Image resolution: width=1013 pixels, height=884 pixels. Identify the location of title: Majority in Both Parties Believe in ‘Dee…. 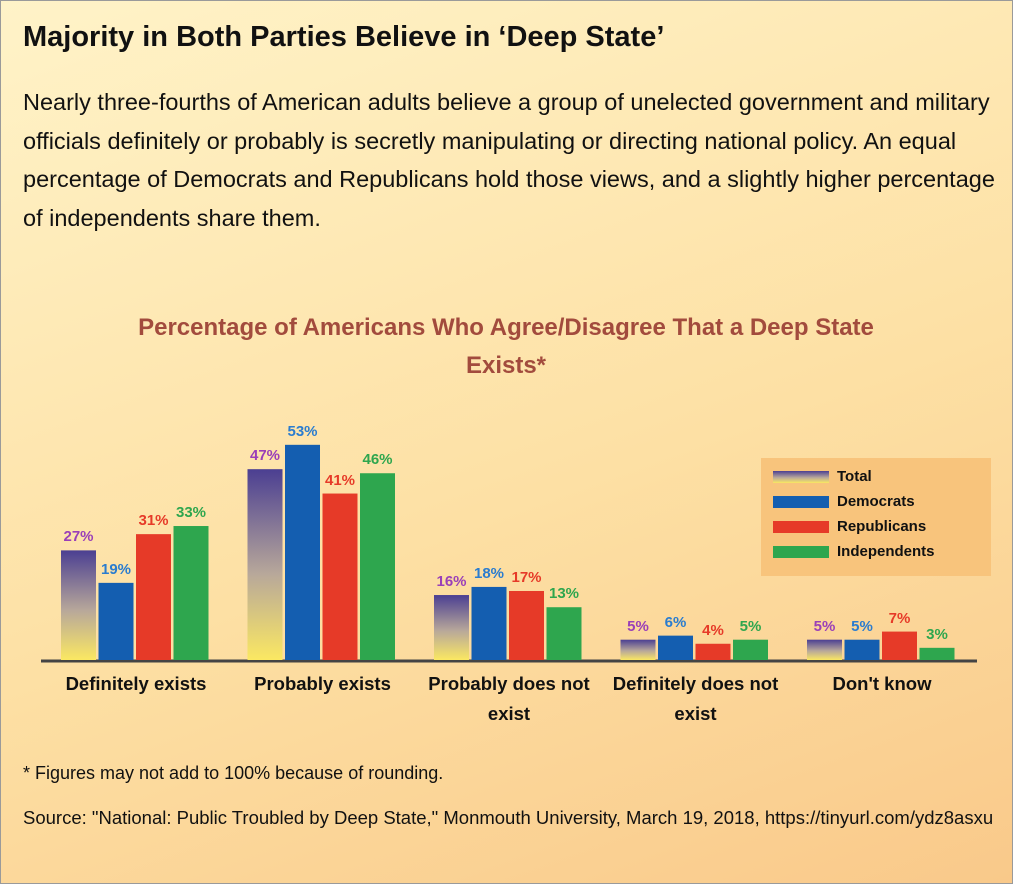
(344, 37).